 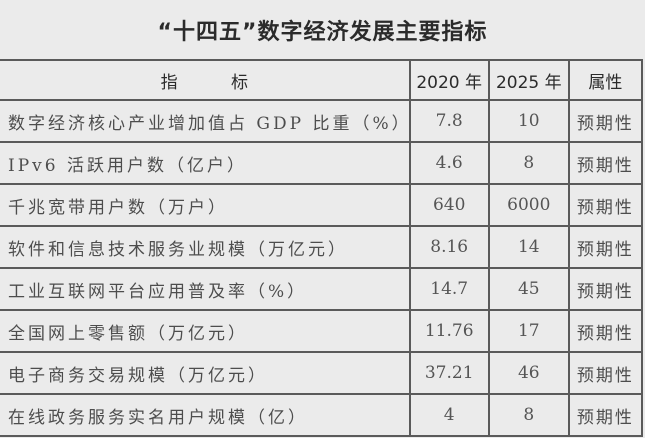 I want to click on value-2020-cell: 11.76, so click(x=449, y=331).